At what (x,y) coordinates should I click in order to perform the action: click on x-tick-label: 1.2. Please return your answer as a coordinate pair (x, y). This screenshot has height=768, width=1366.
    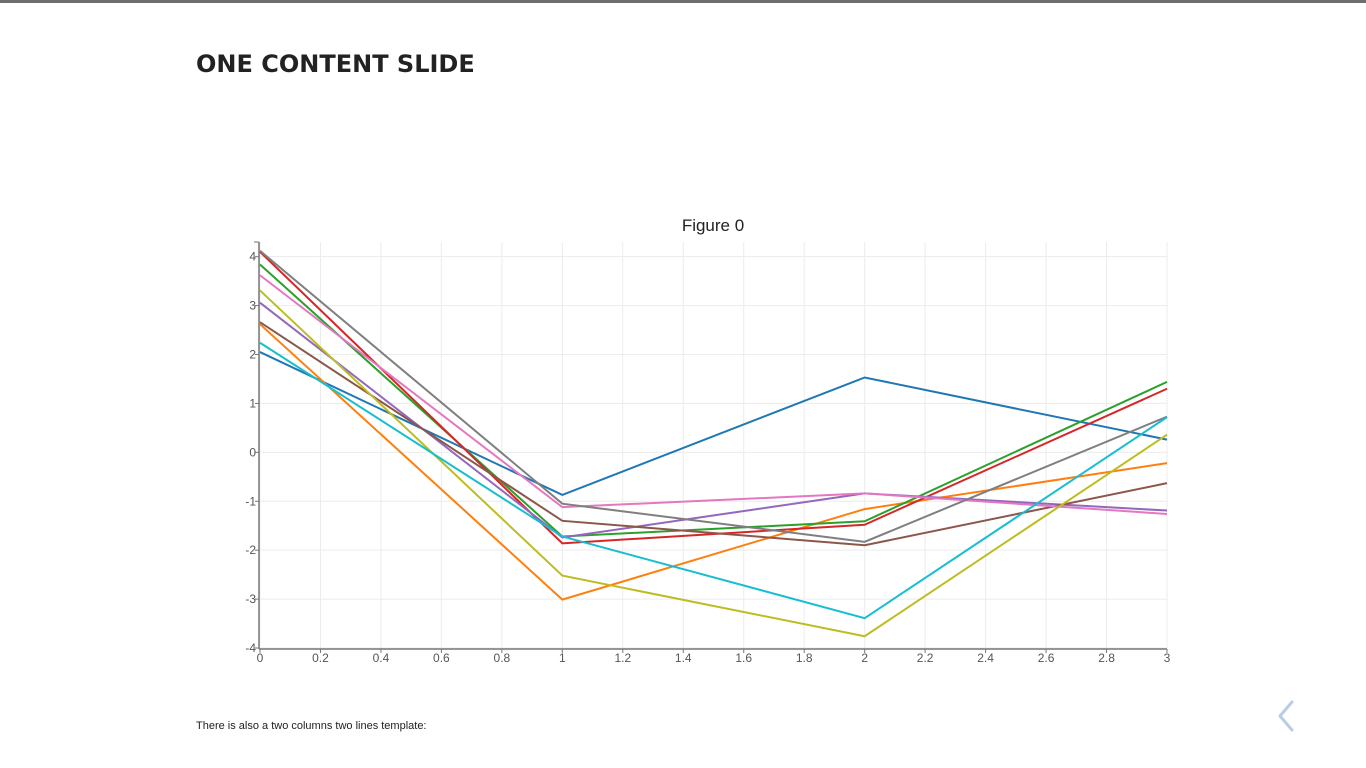
    Looking at the image, I should click on (622, 658).